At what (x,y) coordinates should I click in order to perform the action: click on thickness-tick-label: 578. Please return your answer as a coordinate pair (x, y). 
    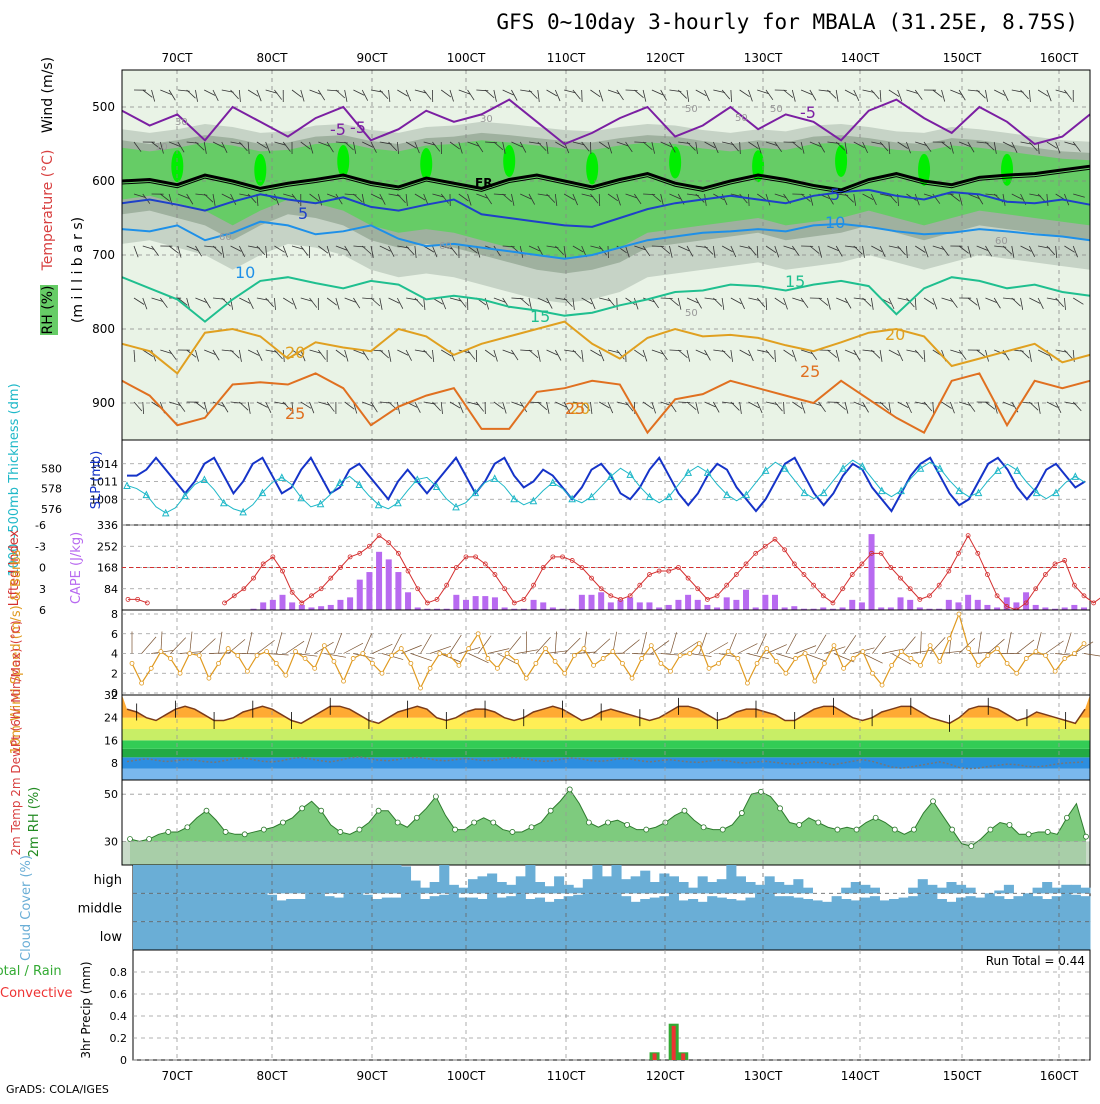
    Looking at the image, I should click on (51, 489).